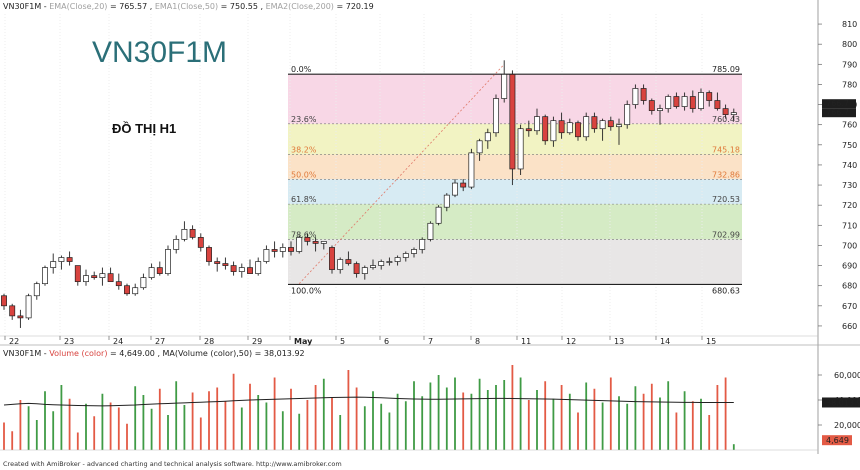  Describe the element at coordinates (849, 225) in the screenshot. I see `y-tick-label-5: 710` at that location.